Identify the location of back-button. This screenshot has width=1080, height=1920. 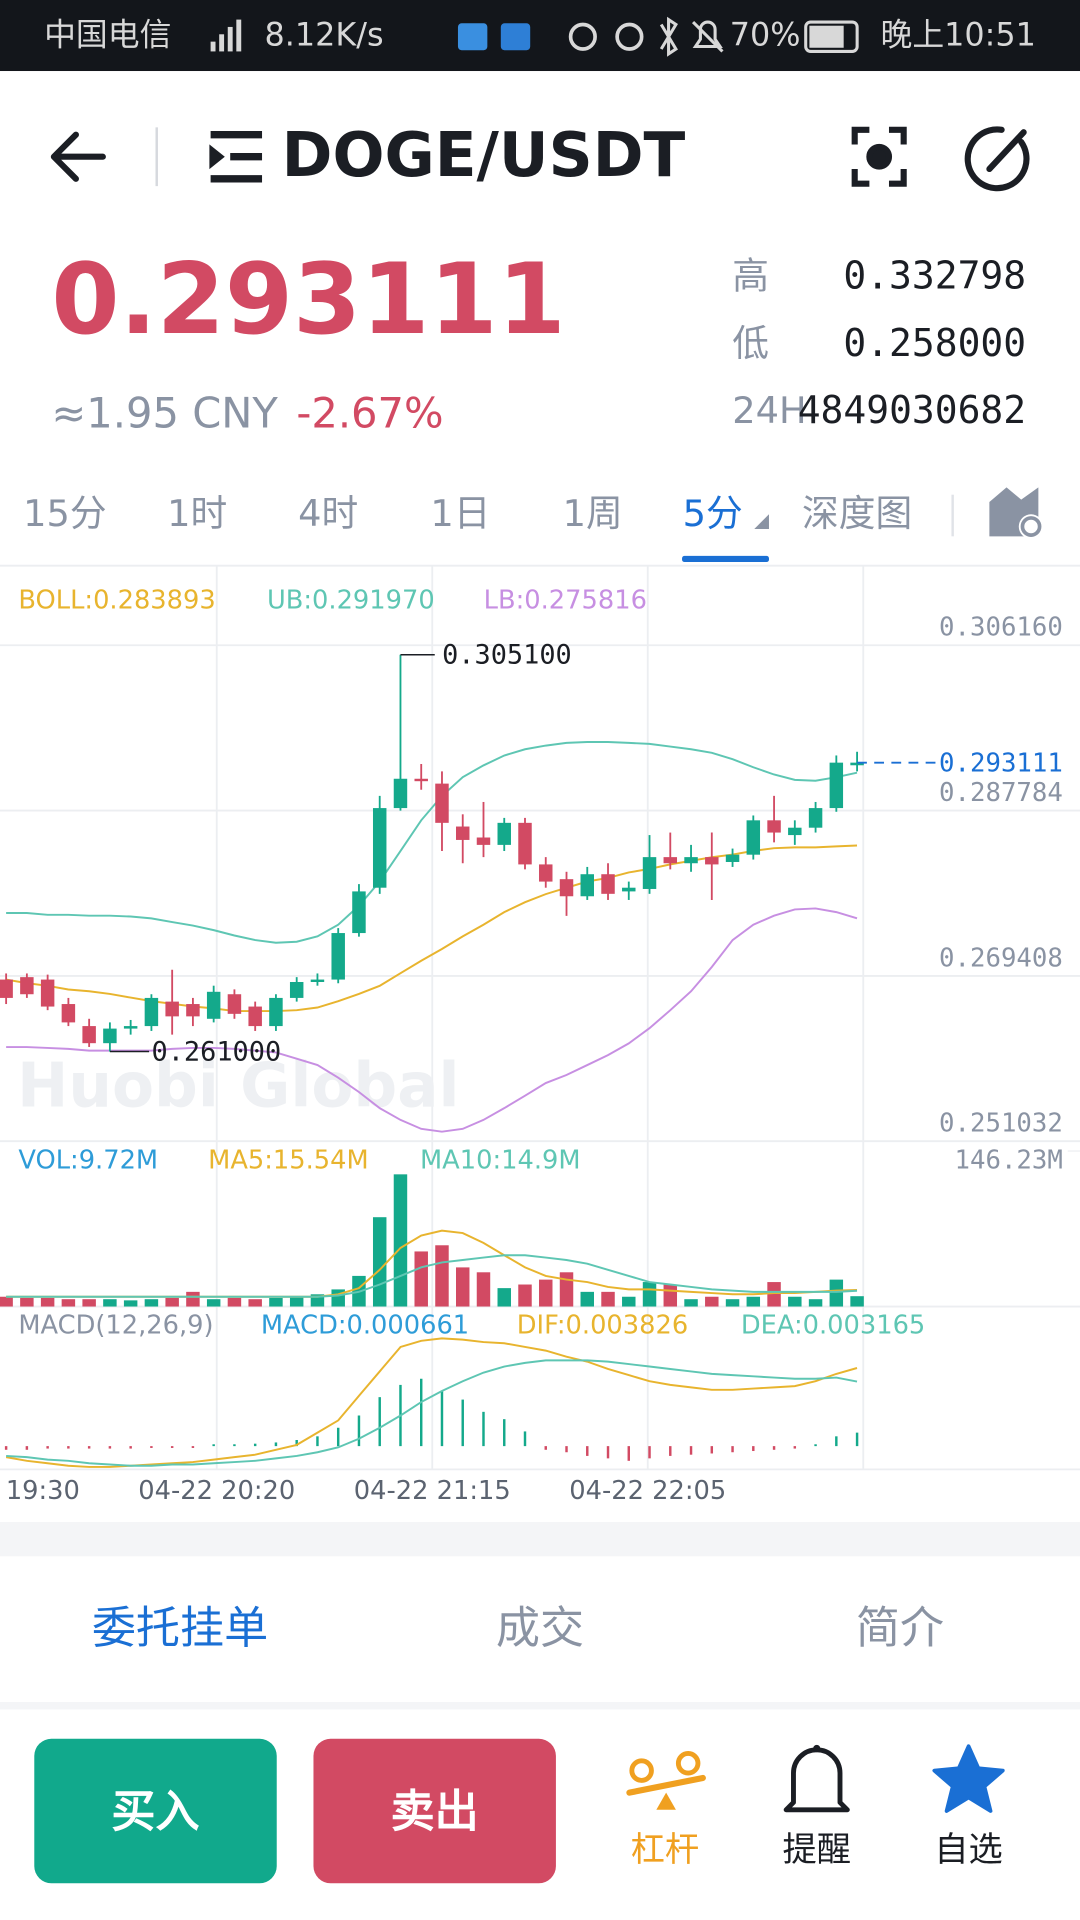
(78, 156).